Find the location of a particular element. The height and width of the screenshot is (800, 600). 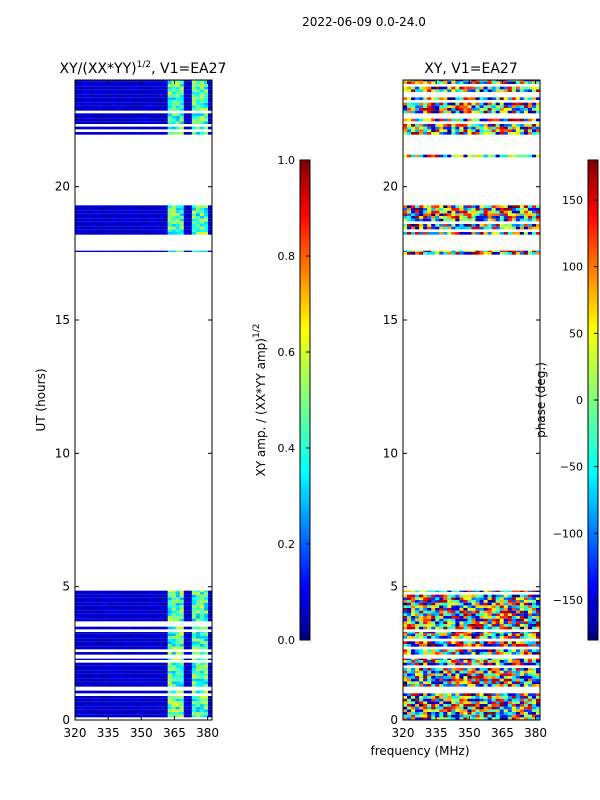

phase-xtick-label: 365 is located at coordinates (502, 733).